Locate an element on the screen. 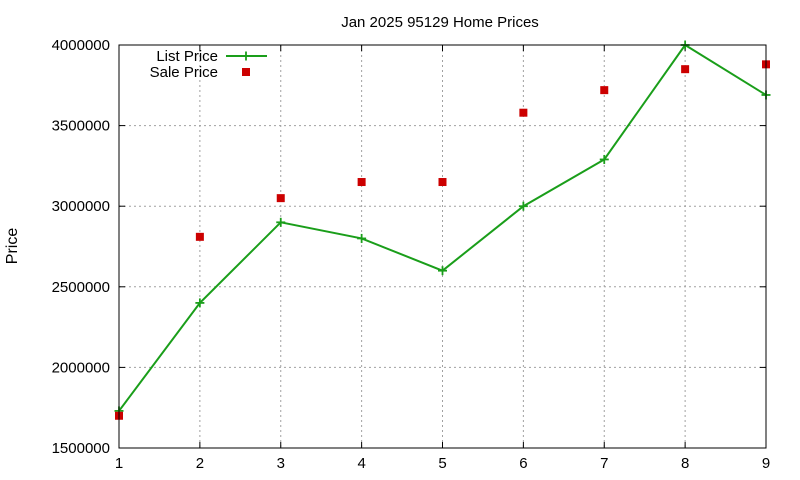  x-tick-label-6: 6 is located at coordinates (523, 463).